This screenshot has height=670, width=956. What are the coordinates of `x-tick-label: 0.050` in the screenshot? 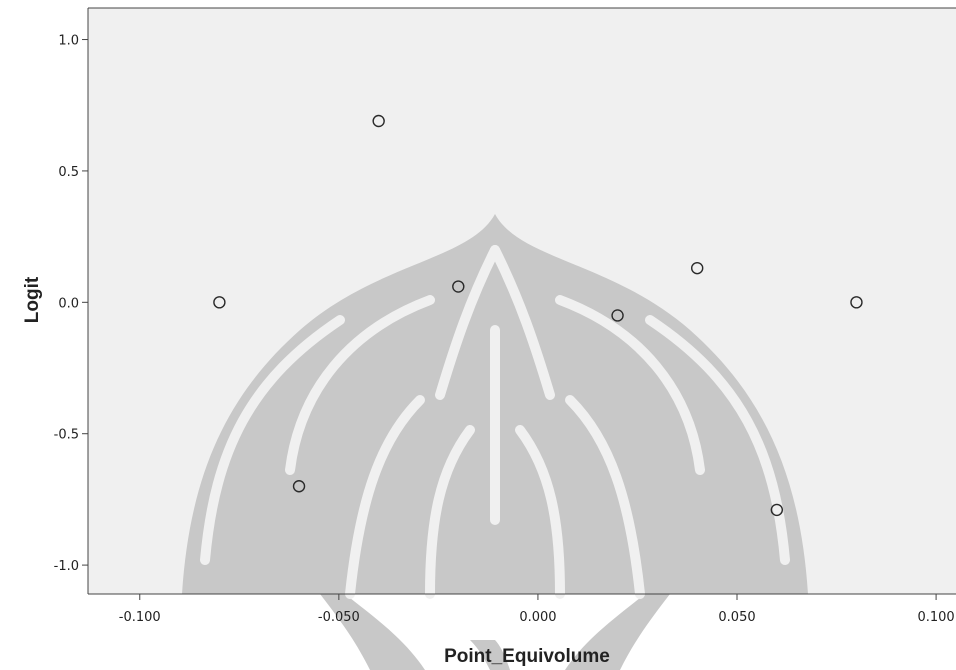 It's located at (736, 617).